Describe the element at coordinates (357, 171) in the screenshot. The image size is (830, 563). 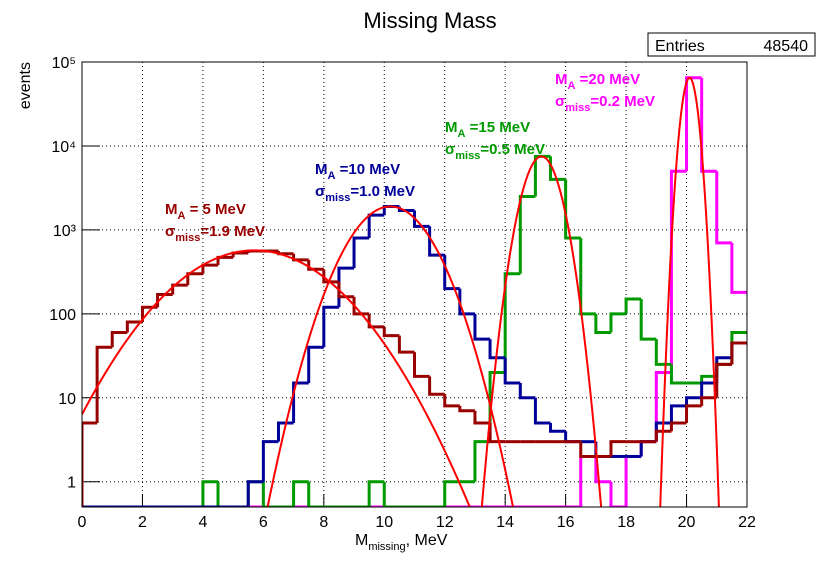
I see `rich-text: MA =10 MeV` at that location.